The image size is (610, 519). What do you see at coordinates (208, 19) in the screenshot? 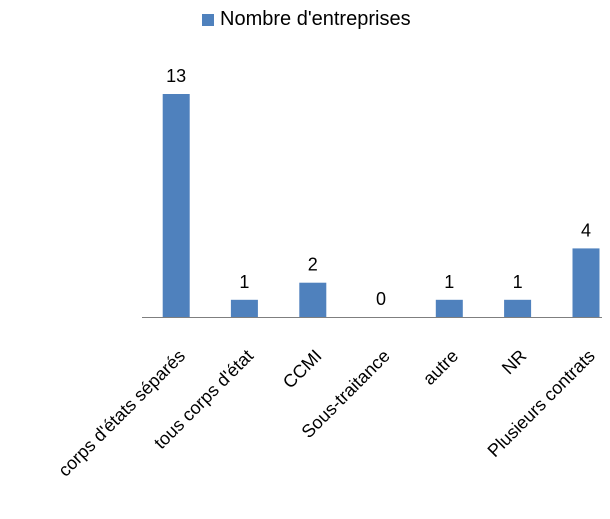
I see `legend-swatch` at bounding box center [208, 19].